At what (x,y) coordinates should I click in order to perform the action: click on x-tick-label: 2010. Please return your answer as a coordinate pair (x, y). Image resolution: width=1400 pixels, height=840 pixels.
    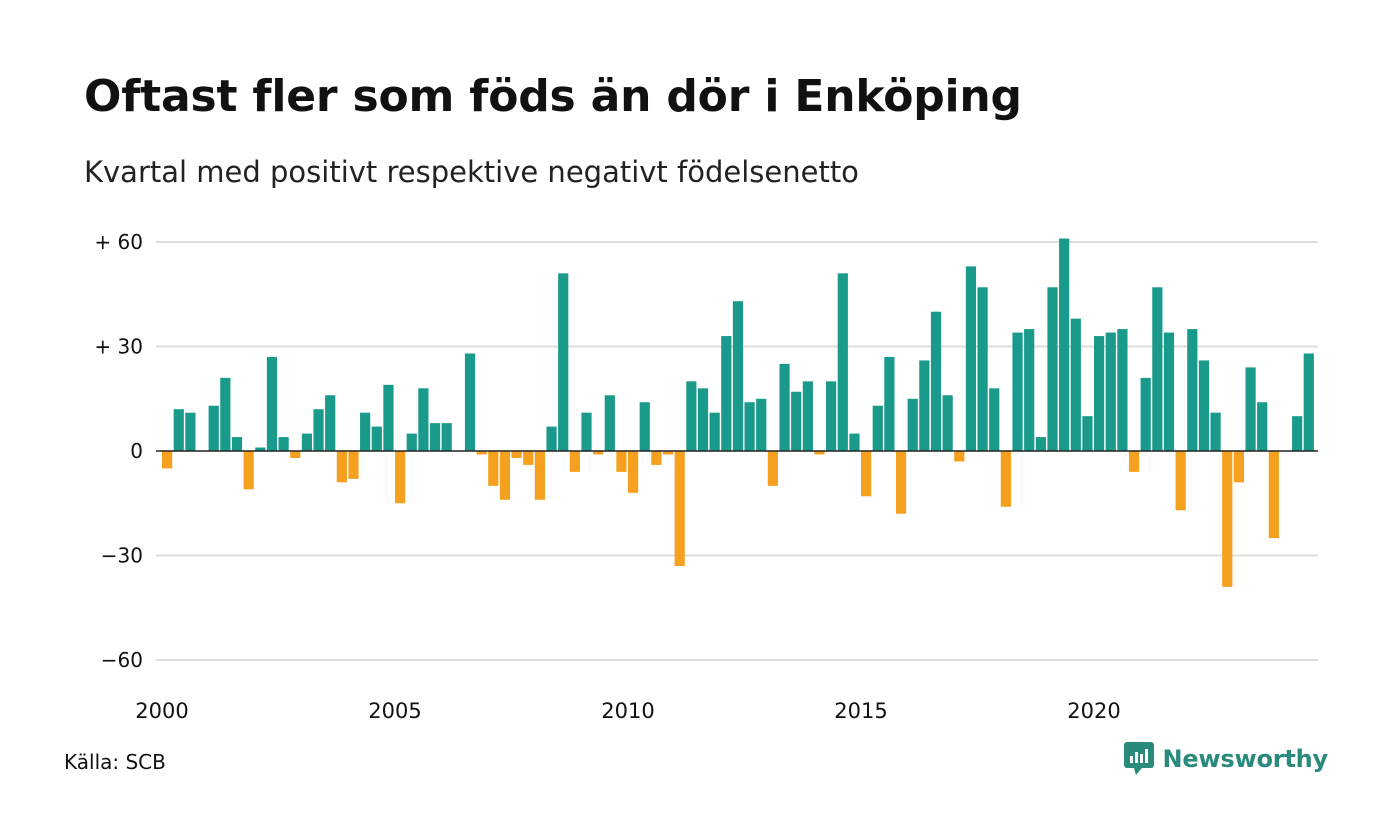
    Looking at the image, I should click on (627, 711).